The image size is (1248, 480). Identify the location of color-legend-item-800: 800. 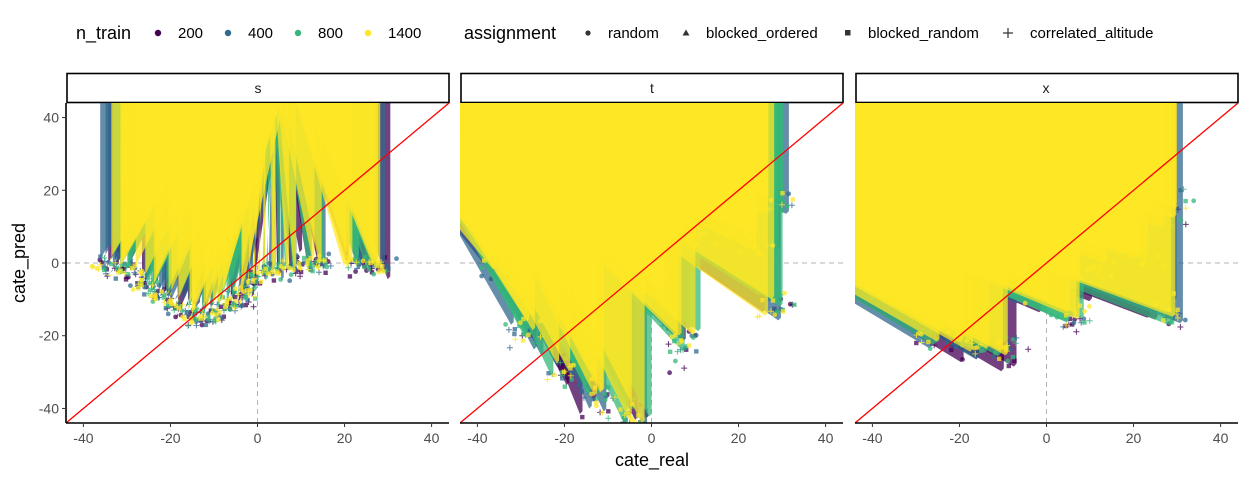
(318, 33).